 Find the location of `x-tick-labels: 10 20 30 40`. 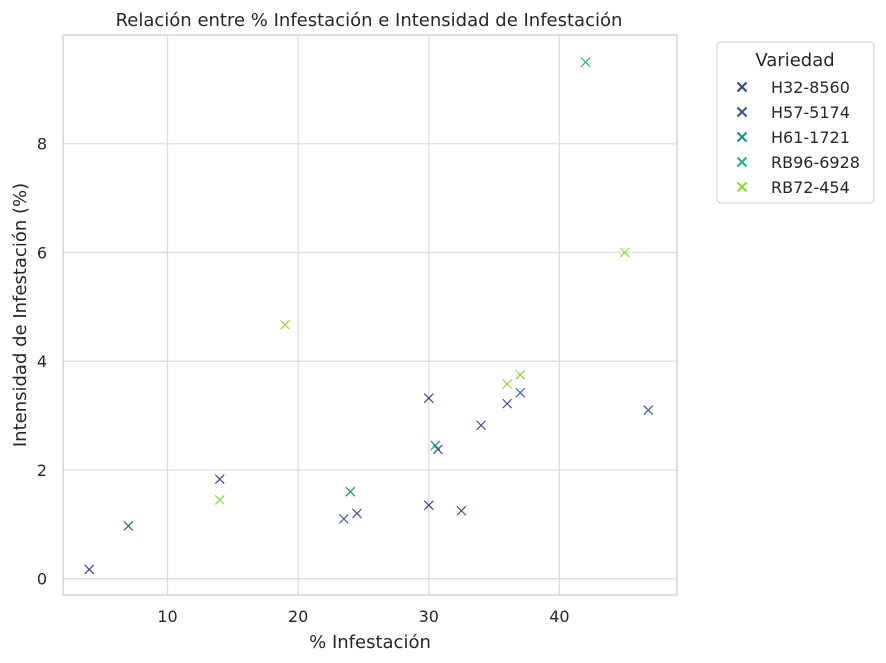

x-tick-labels: 10 20 30 40 is located at coordinates (363, 616).